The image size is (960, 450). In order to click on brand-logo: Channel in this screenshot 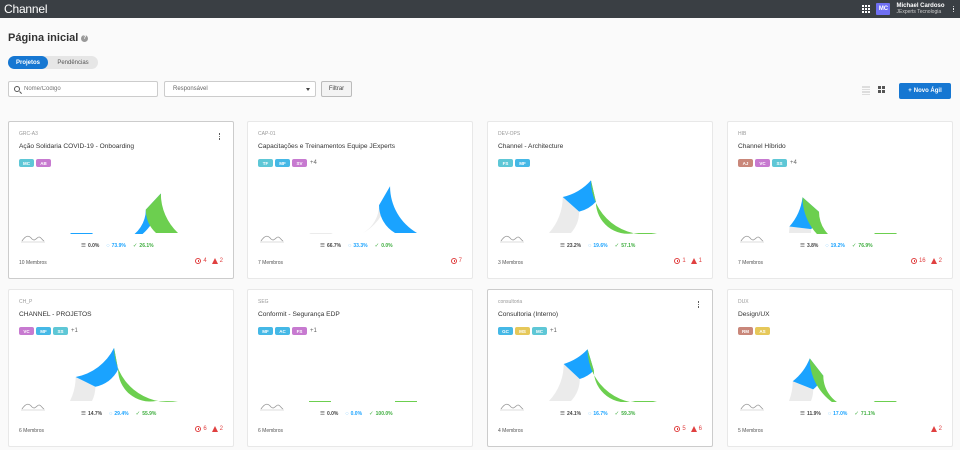, I will do `click(26, 9)`.